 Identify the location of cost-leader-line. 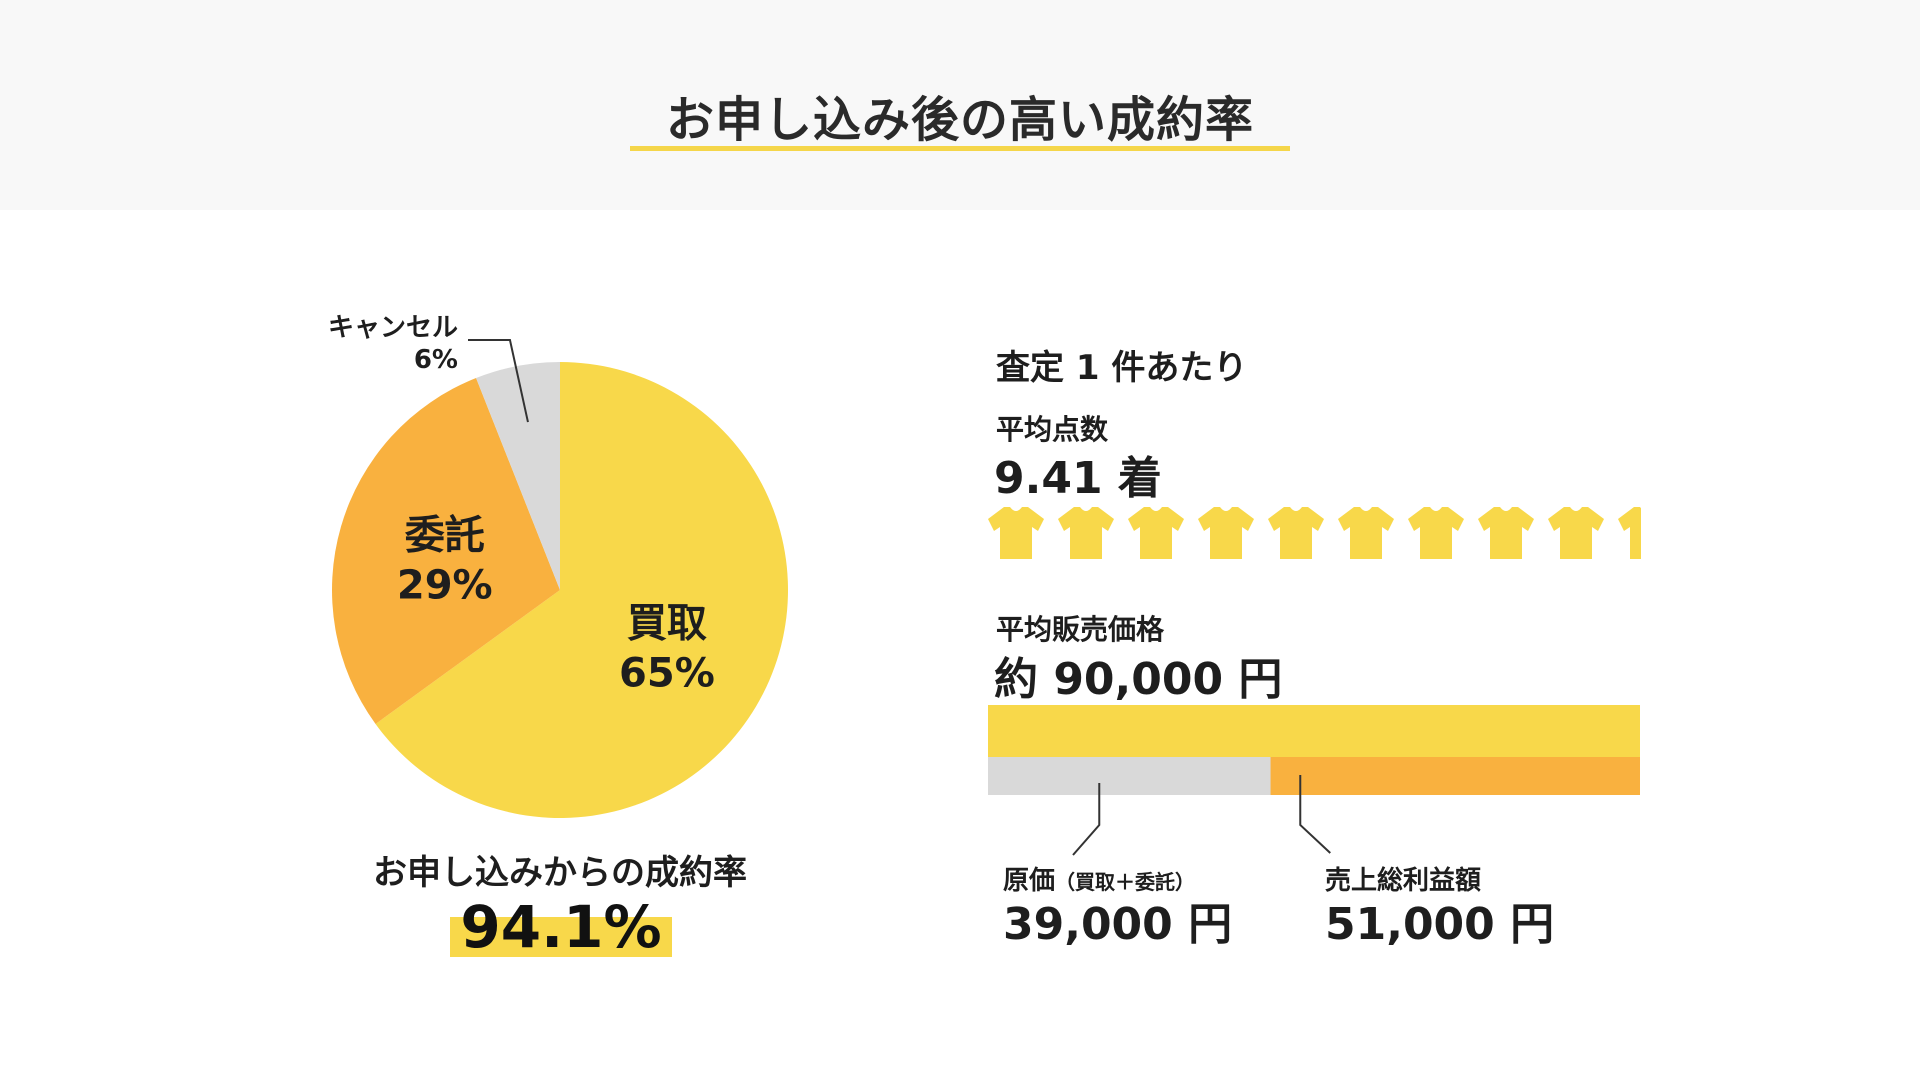
(1086, 819).